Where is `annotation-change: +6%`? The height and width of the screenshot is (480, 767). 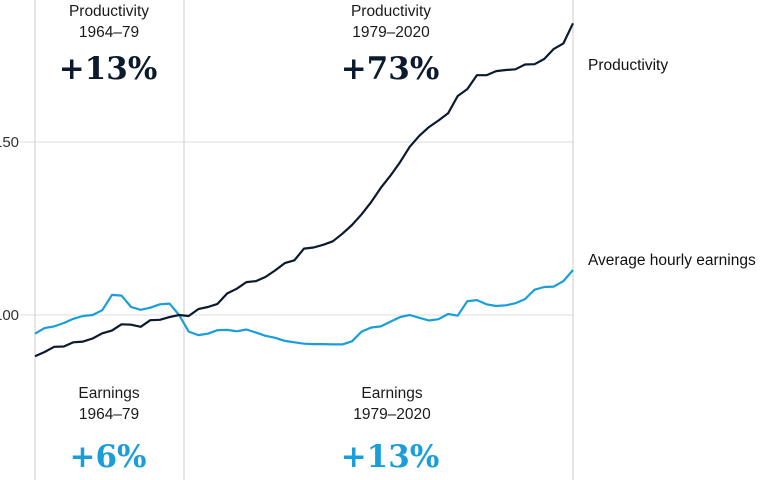
annotation-change: +6% is located at coordinates (107, 457).